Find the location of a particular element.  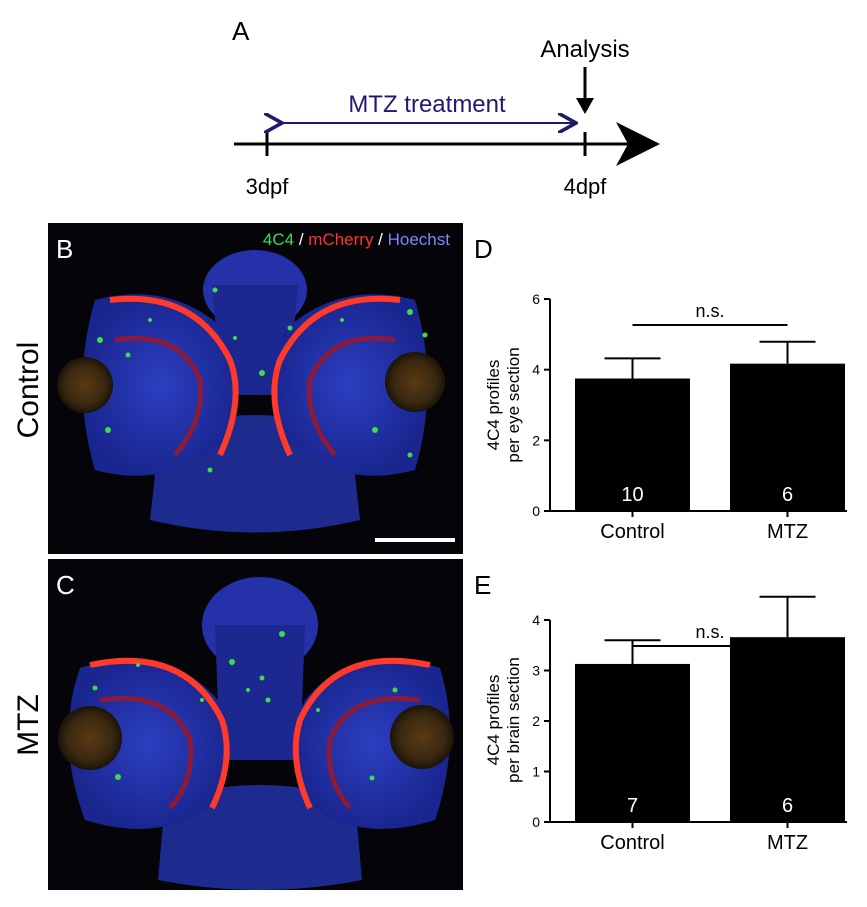

n-label: 10 is located at coordinates (632, 495).